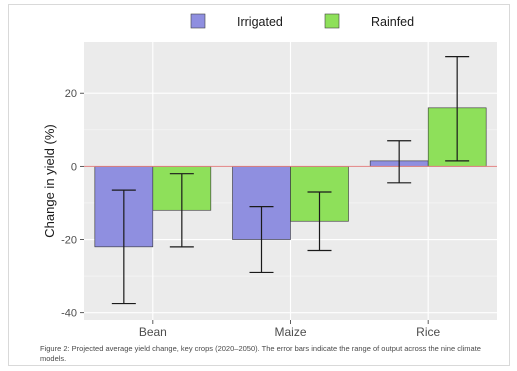 Image resolution: width=517 pixels, height=371 pixels. What do you see at coordinates (49, 180) in the screenshot?
I see `y-axis-label: Change in yield (%)` at bounding box center [49, 180].